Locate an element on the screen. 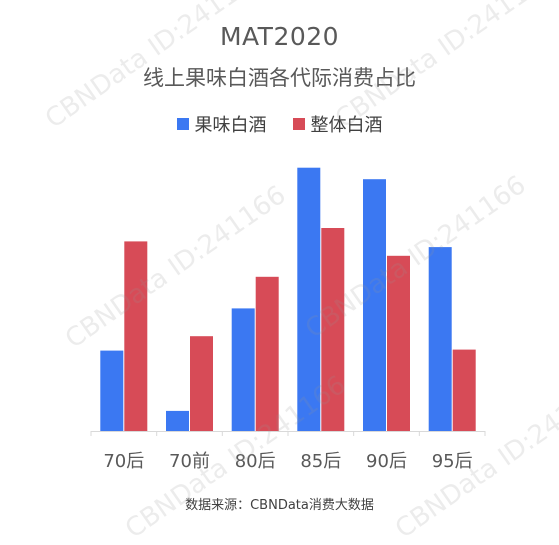 The height and width of the screenshot is (545, 559). x-tick-label: 85后 is located at coordinates (320, 461).